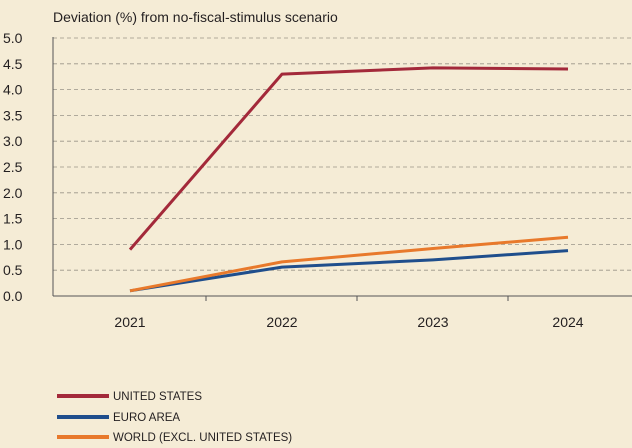 The width and height of the screenshot is (632, 448). What do you see at coordinates (13, 296) in the screenshot?
I see `y-tick-label: 0.0` at bounding box center [13, 296].